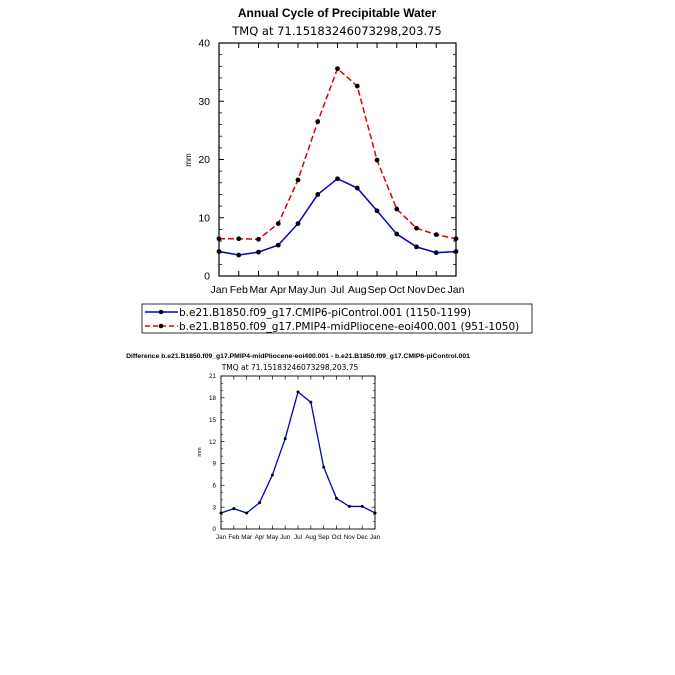  I want to click on y-tick-label: 6, so click(214, 485).